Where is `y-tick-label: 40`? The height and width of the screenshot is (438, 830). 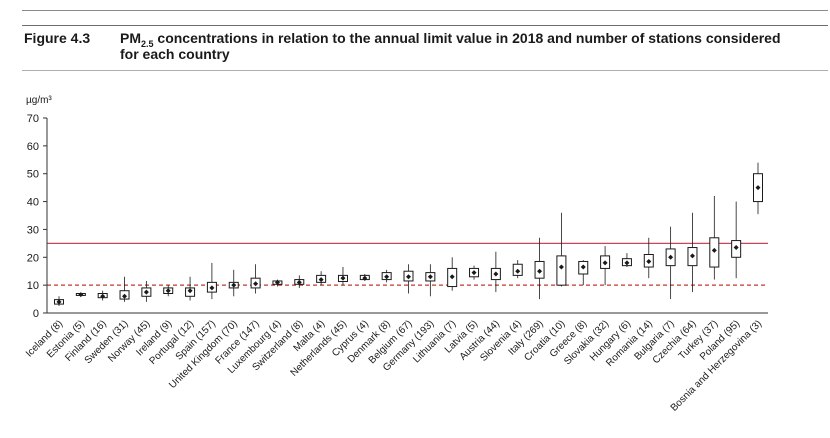
y-tick-label: 40 is located at coordinates (33, 203).